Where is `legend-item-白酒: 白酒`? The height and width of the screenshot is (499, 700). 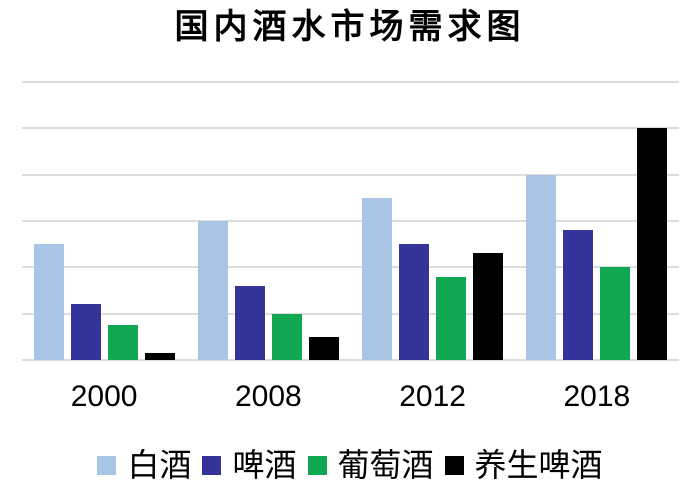
legend-item-白酒: 白酒 is located at coordinates (144, 465).